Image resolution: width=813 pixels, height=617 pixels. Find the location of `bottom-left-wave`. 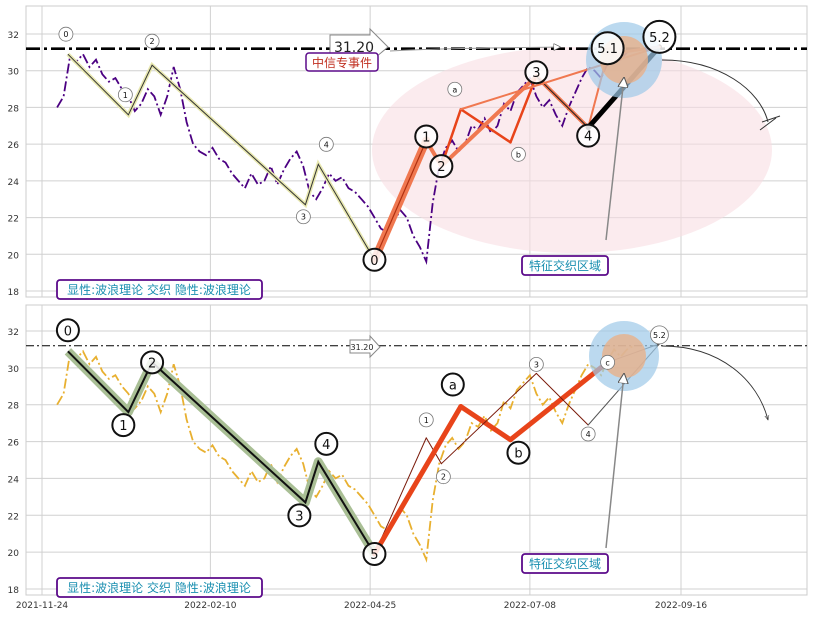

bottom-left-wave is located at coordinates (221, 452).